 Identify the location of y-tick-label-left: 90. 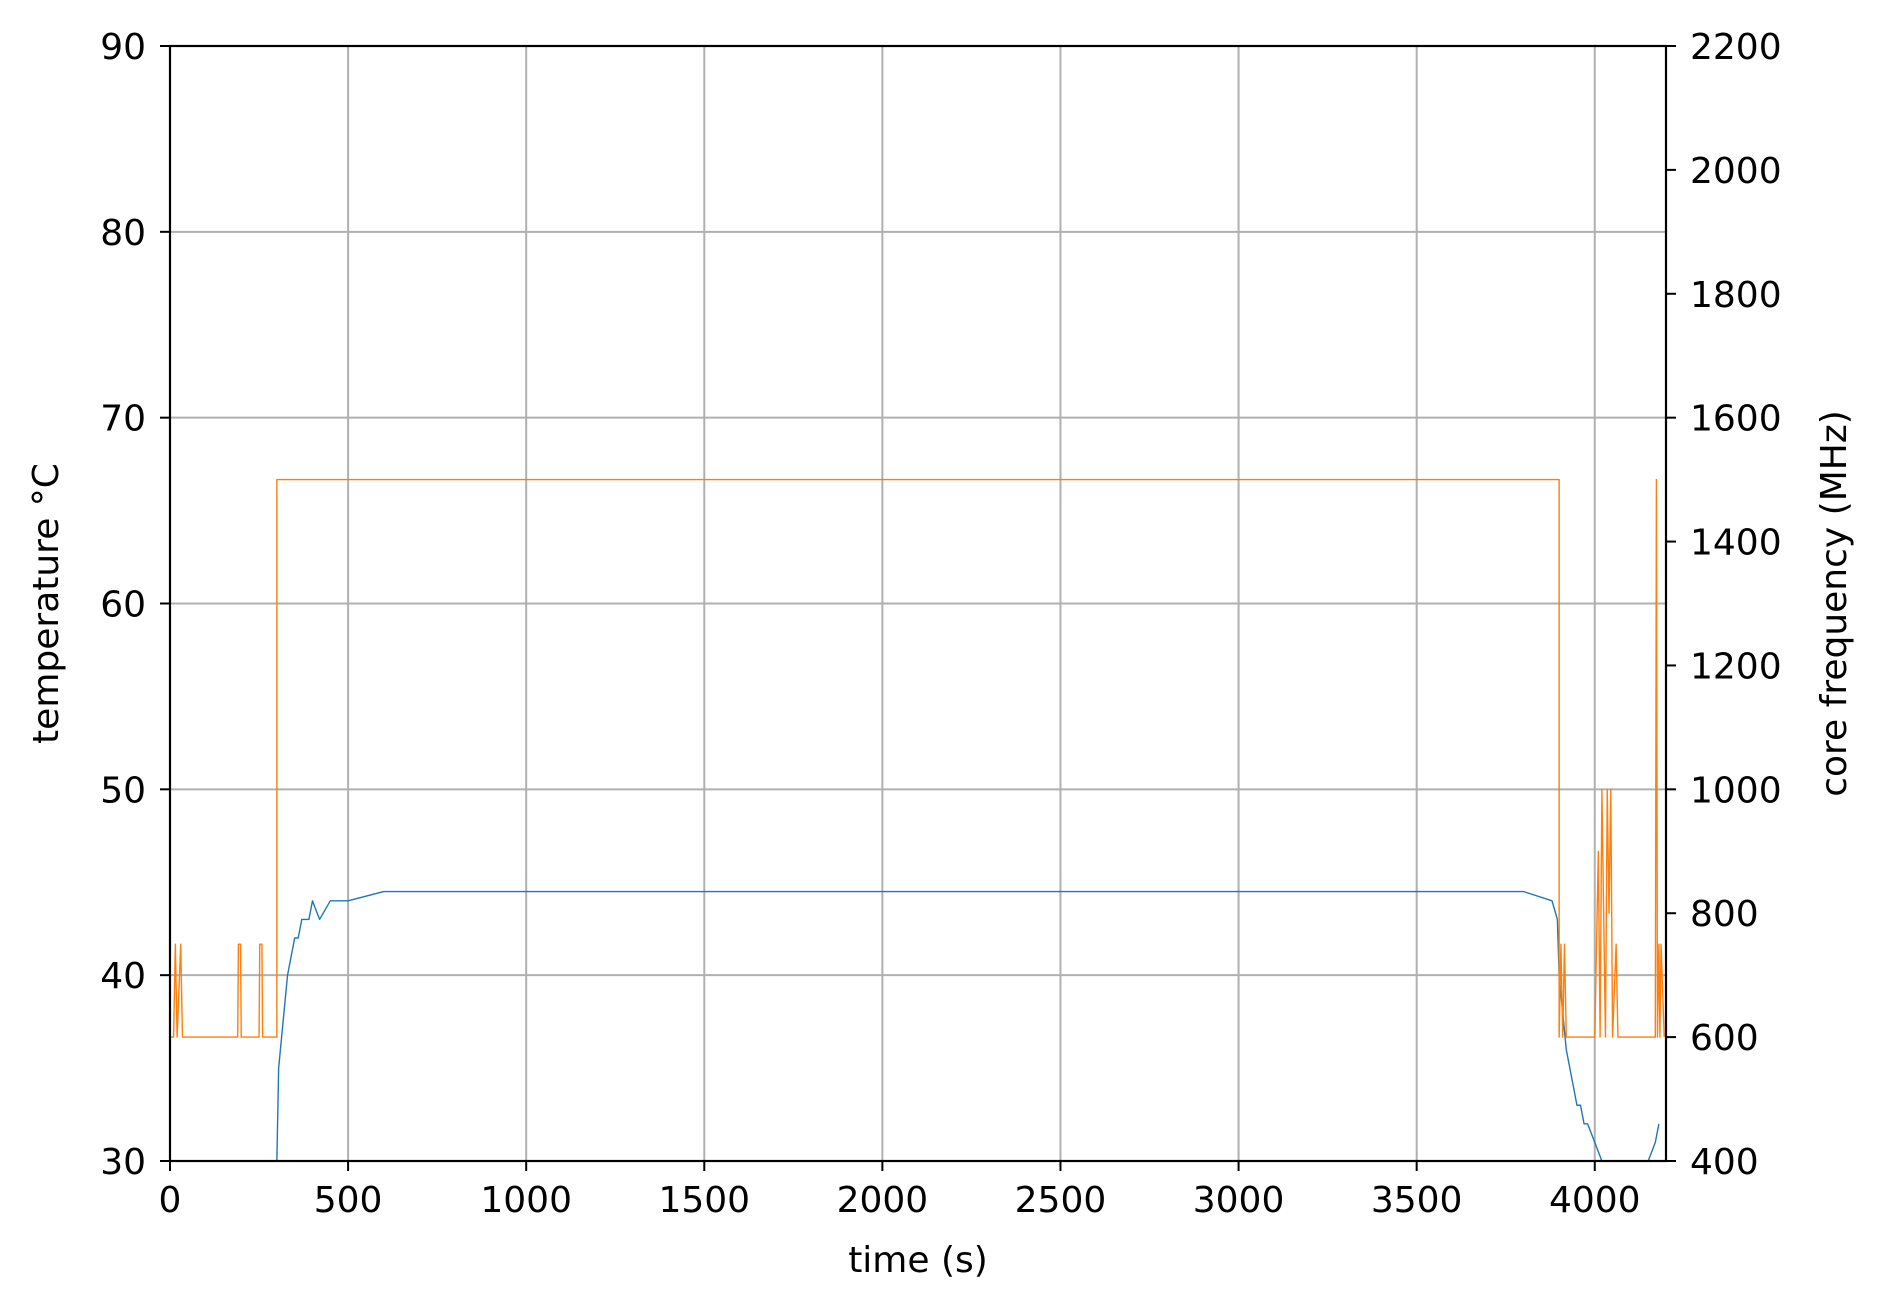
(123, 47).